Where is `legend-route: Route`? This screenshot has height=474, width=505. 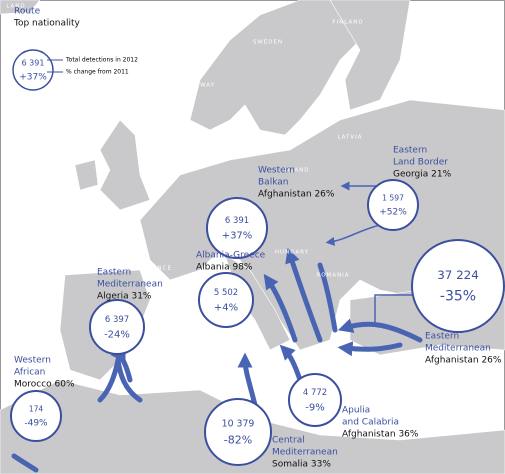 legend-route: Route is located at coordinates (27, 12).